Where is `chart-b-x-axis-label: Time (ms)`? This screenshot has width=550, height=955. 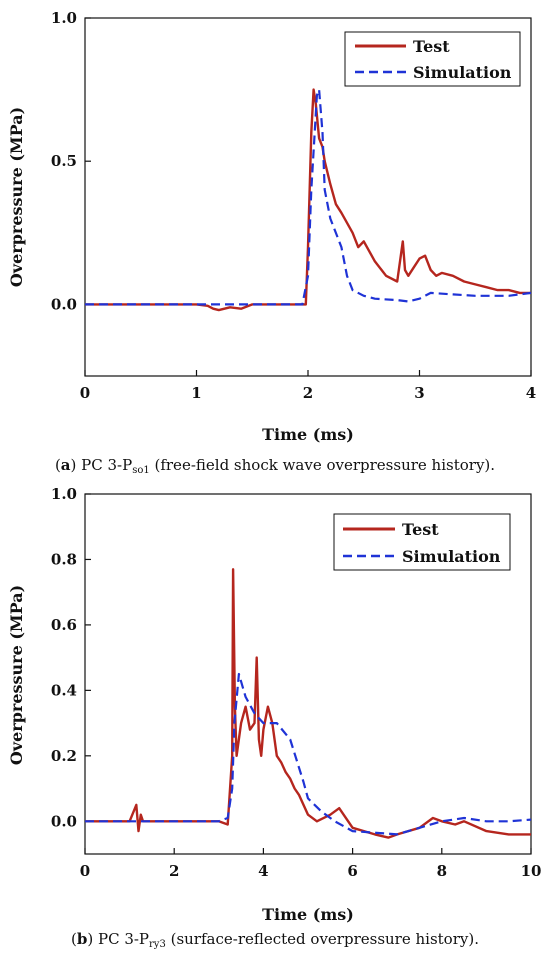
chart-b-x-axis-label: Time (ms) is located at coordinates (308, 914).